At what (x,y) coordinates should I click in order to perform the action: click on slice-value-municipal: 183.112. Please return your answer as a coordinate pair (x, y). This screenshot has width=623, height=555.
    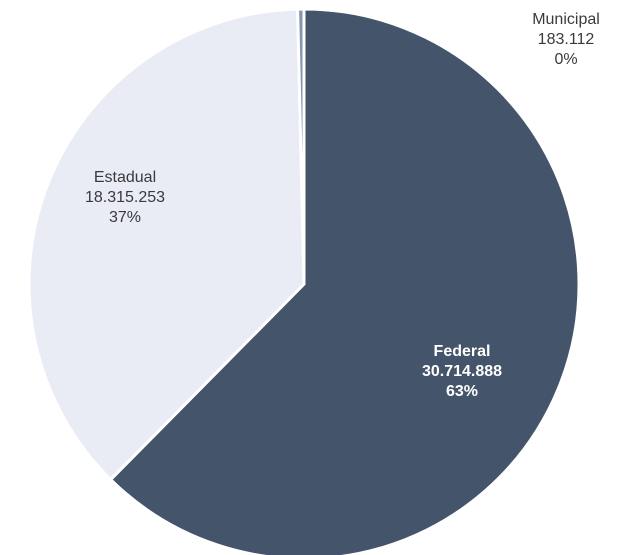
    Looking at the image, I should click on (566, 39).